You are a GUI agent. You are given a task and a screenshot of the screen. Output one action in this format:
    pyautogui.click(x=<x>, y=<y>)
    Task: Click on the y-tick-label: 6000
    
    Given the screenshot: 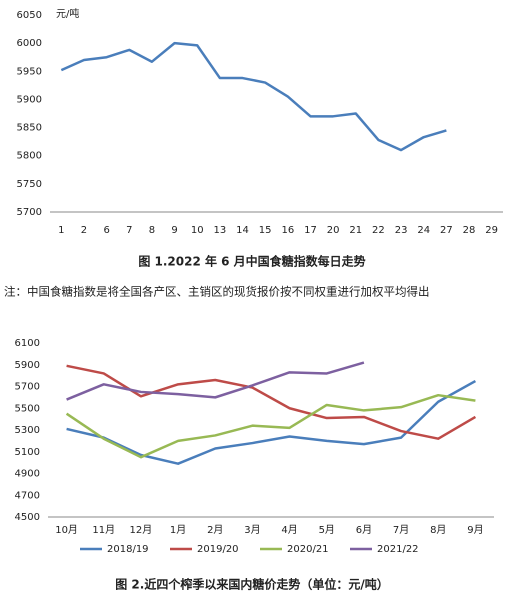 What is the action you would take?
    pyautogui.click(x=29, y=43)
    